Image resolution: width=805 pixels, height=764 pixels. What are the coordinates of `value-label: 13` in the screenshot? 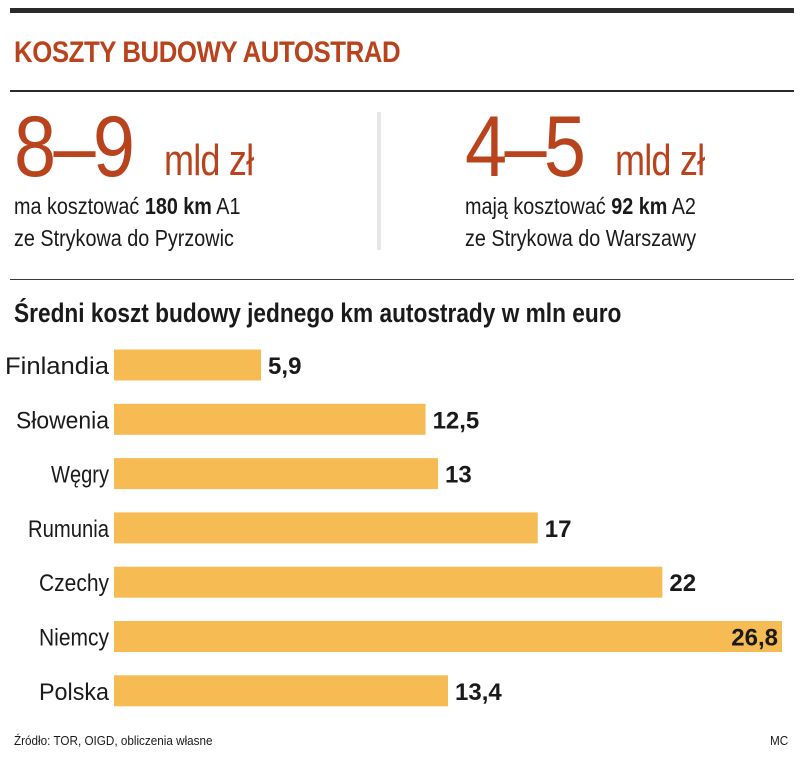 It's located at (458, 475).